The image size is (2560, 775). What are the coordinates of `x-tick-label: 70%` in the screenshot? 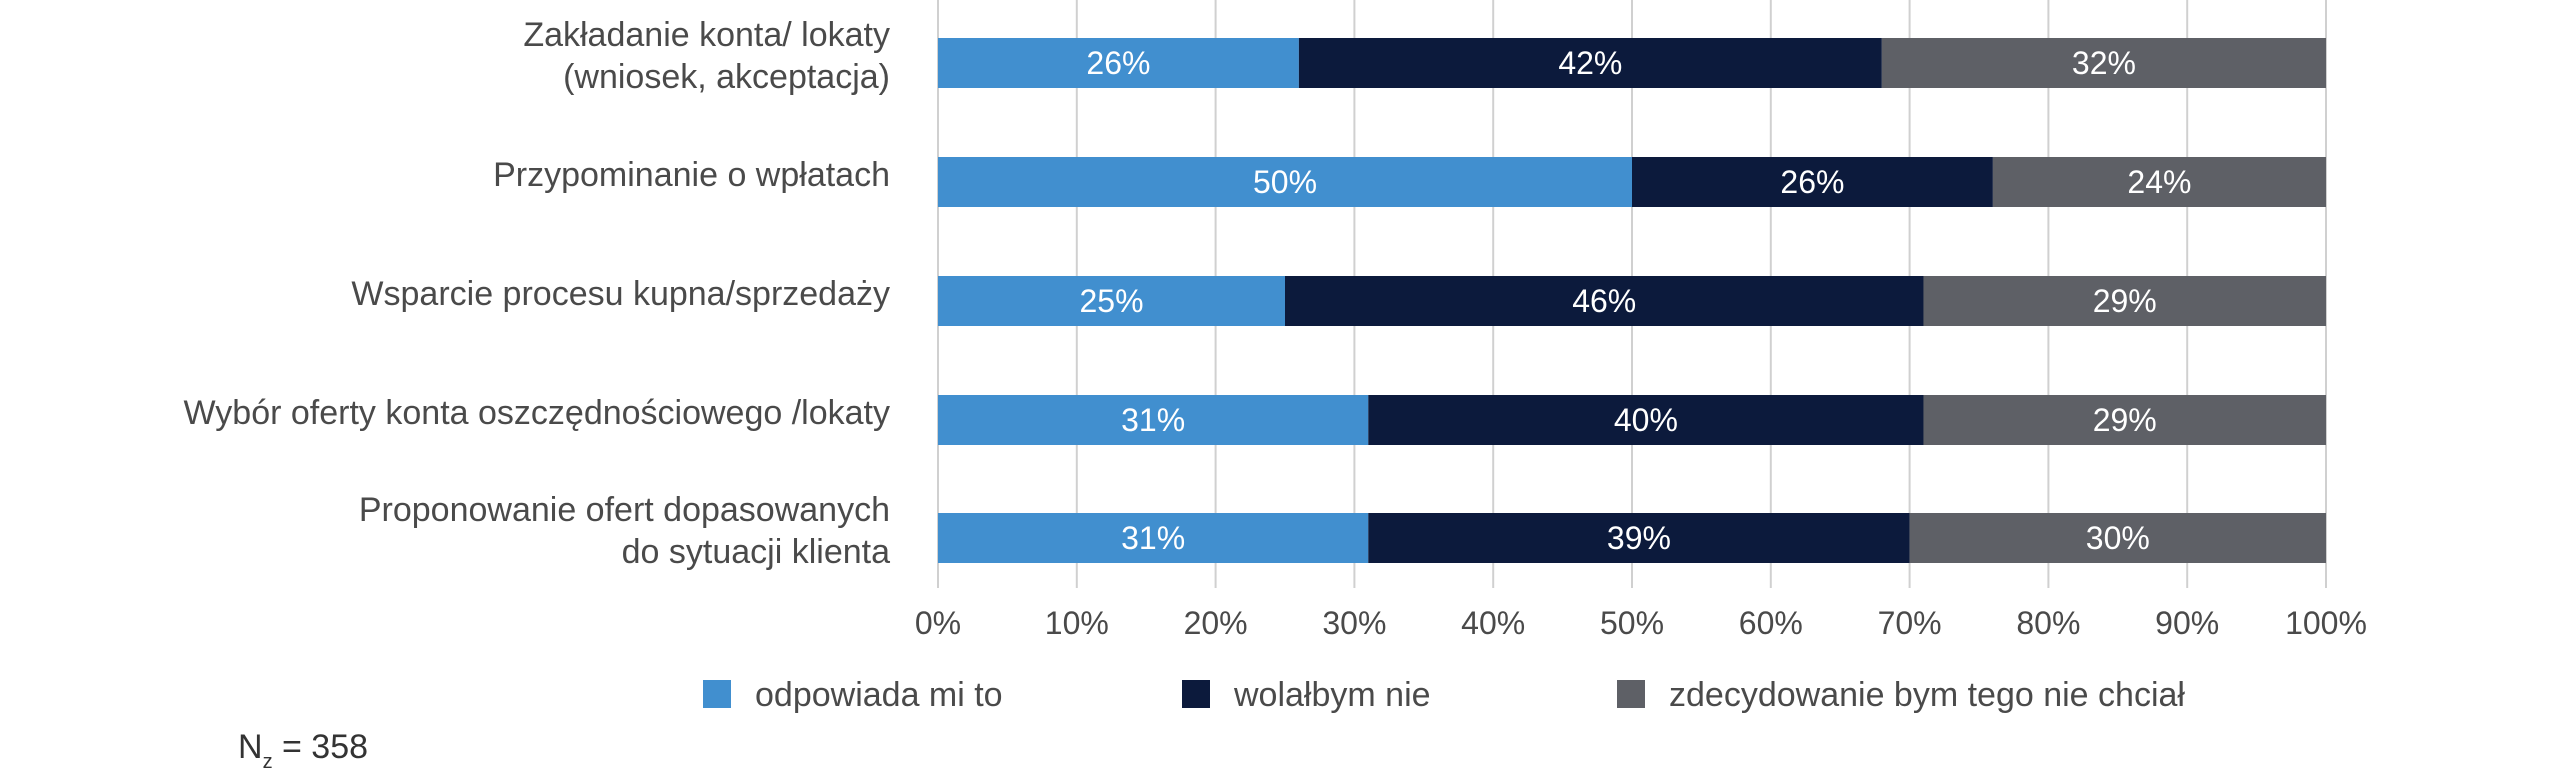 It's located at (1910, 623).